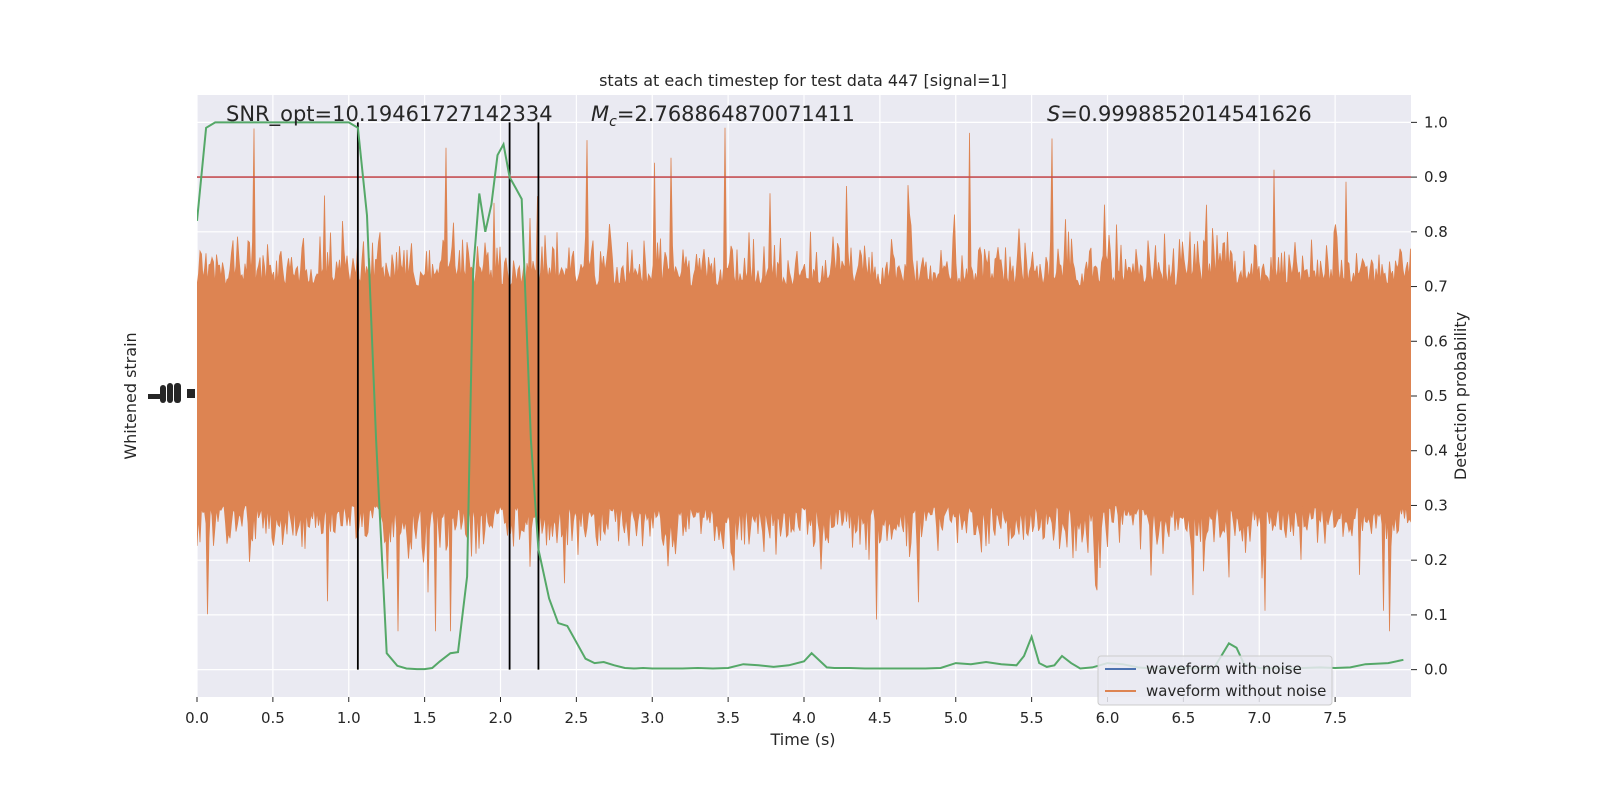  Describe the element at coordinates (1436, 287) in the screenshot. I see `y-tick-label: 0.7` at that location.